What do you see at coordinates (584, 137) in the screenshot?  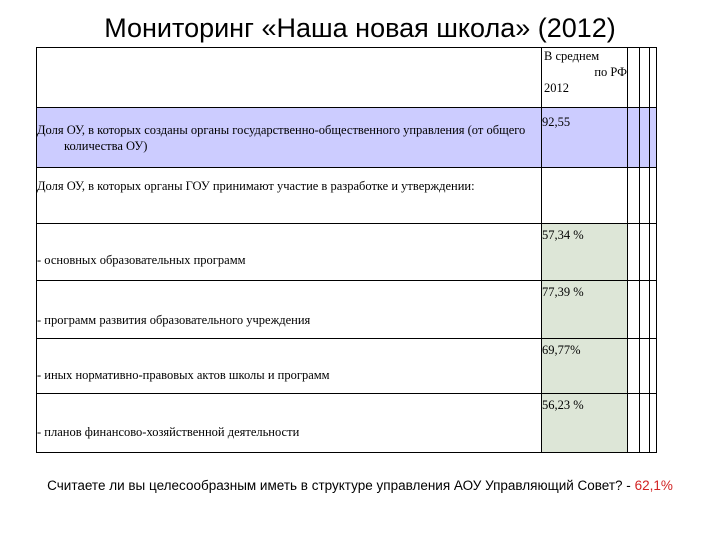 I see `row-value: 92,55` at bounding box center [584, 137].